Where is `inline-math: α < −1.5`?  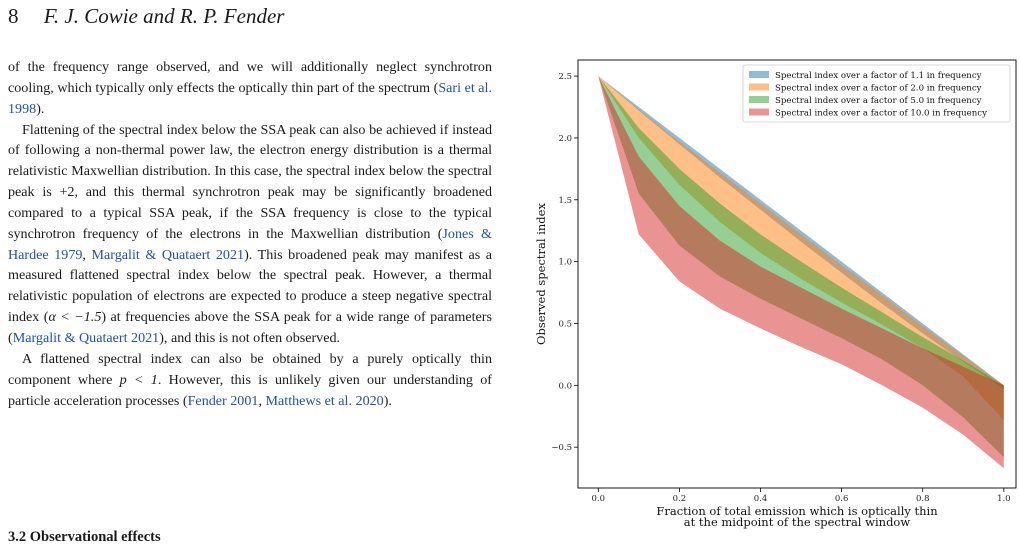
inline-math: α < −1.5 is located at coordinates (75, 317).